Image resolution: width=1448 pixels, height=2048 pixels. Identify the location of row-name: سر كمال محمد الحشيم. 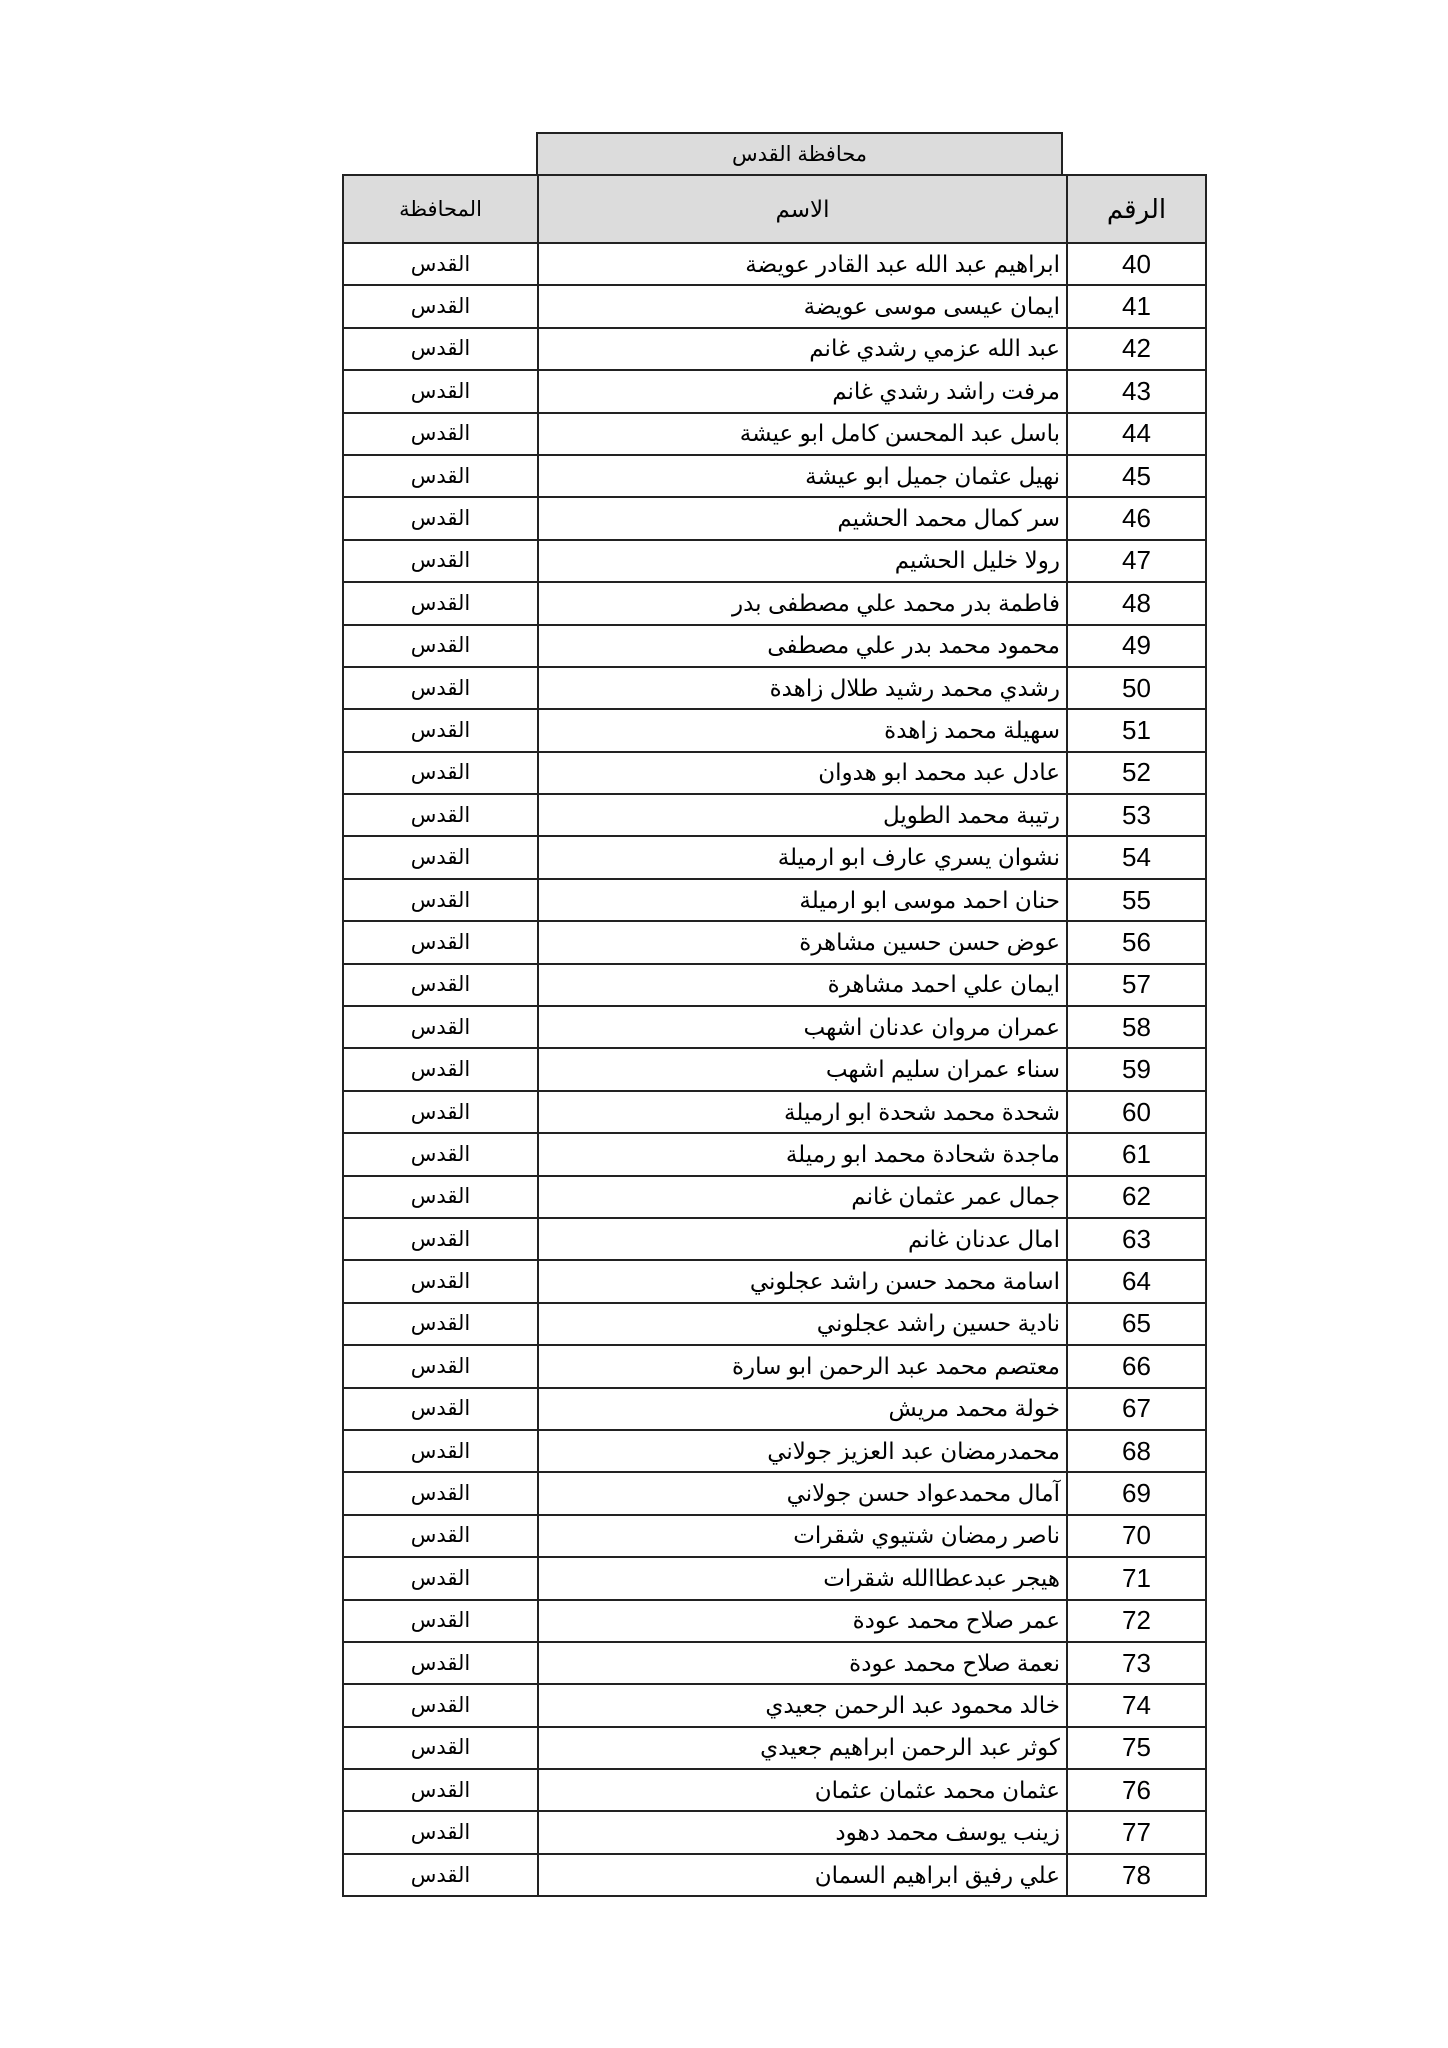
(802, 518).